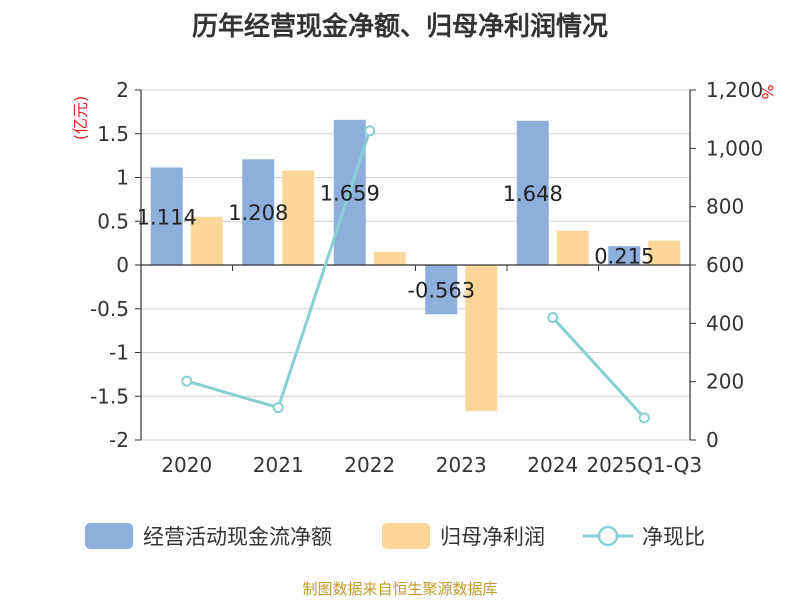 This screenshot has height=600, width=800. Describe the element at coordinates (186, 465) in the screenshot. I see `x-tick-label: 2020` at that location.